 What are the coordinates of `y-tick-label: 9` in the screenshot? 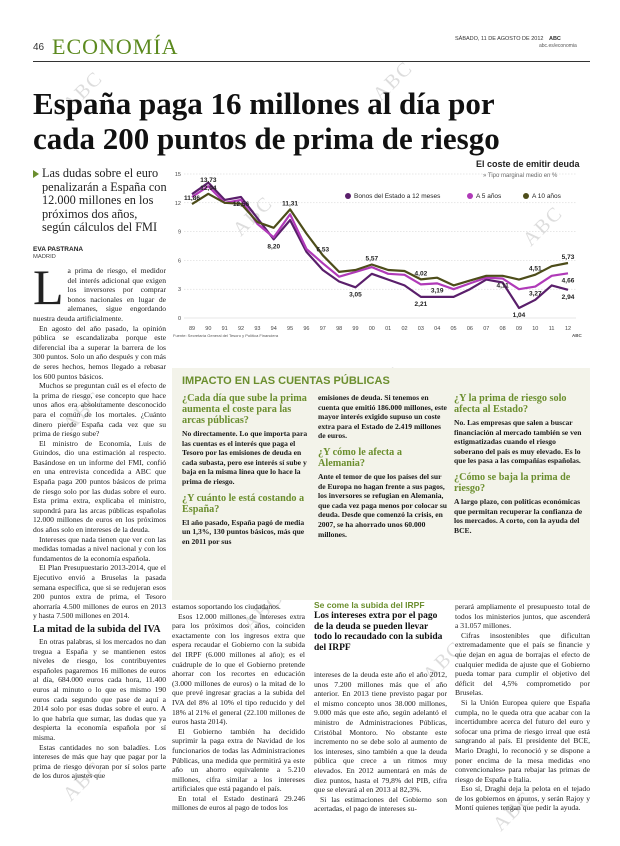 It's located at (179, 233).